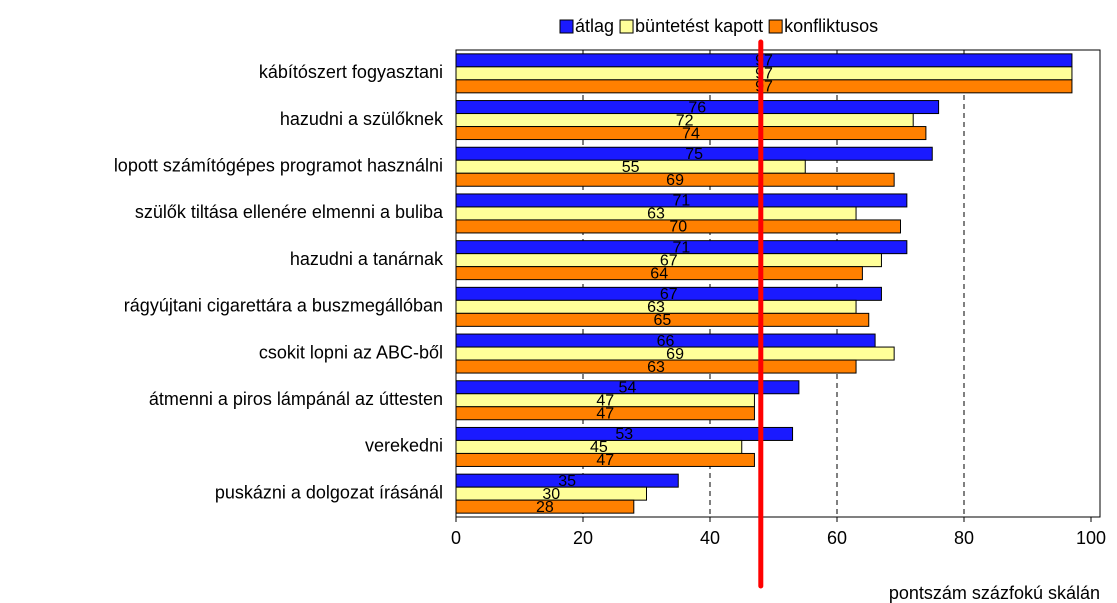  Describe the element at coordinates (456, 538) in the screenshot. I see `x-tick-label: 0` at that location.